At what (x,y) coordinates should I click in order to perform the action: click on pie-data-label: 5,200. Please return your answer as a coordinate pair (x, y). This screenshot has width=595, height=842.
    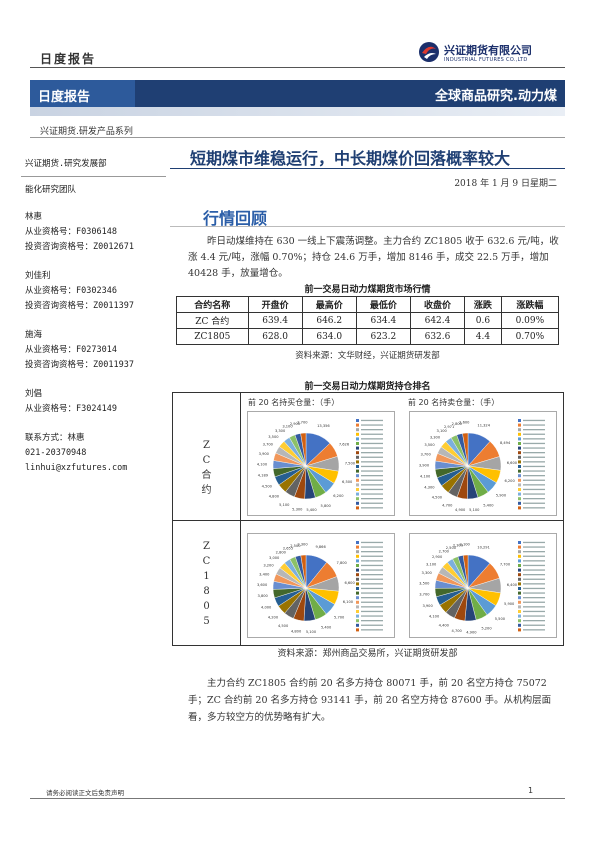
    Looking at the image, I should click on (486, 628).